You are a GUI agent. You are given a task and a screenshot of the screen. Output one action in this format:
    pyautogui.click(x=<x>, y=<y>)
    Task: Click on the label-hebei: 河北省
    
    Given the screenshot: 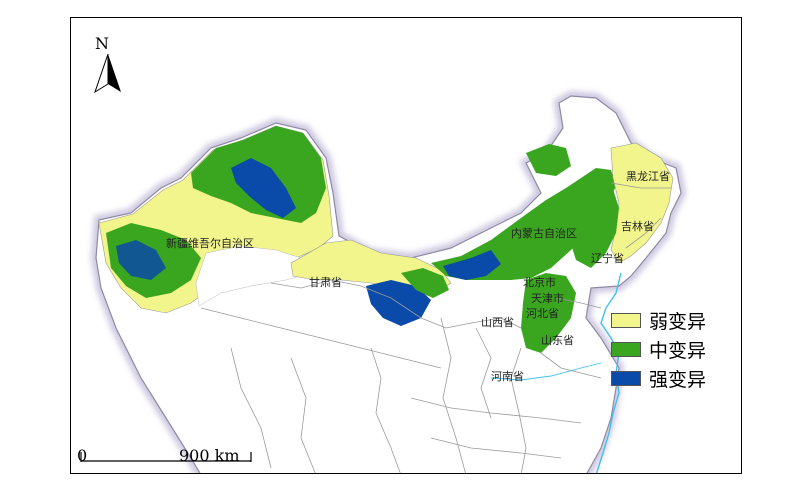 What is the action you would take?
    pyautogui.click(x=542, y=313)
    